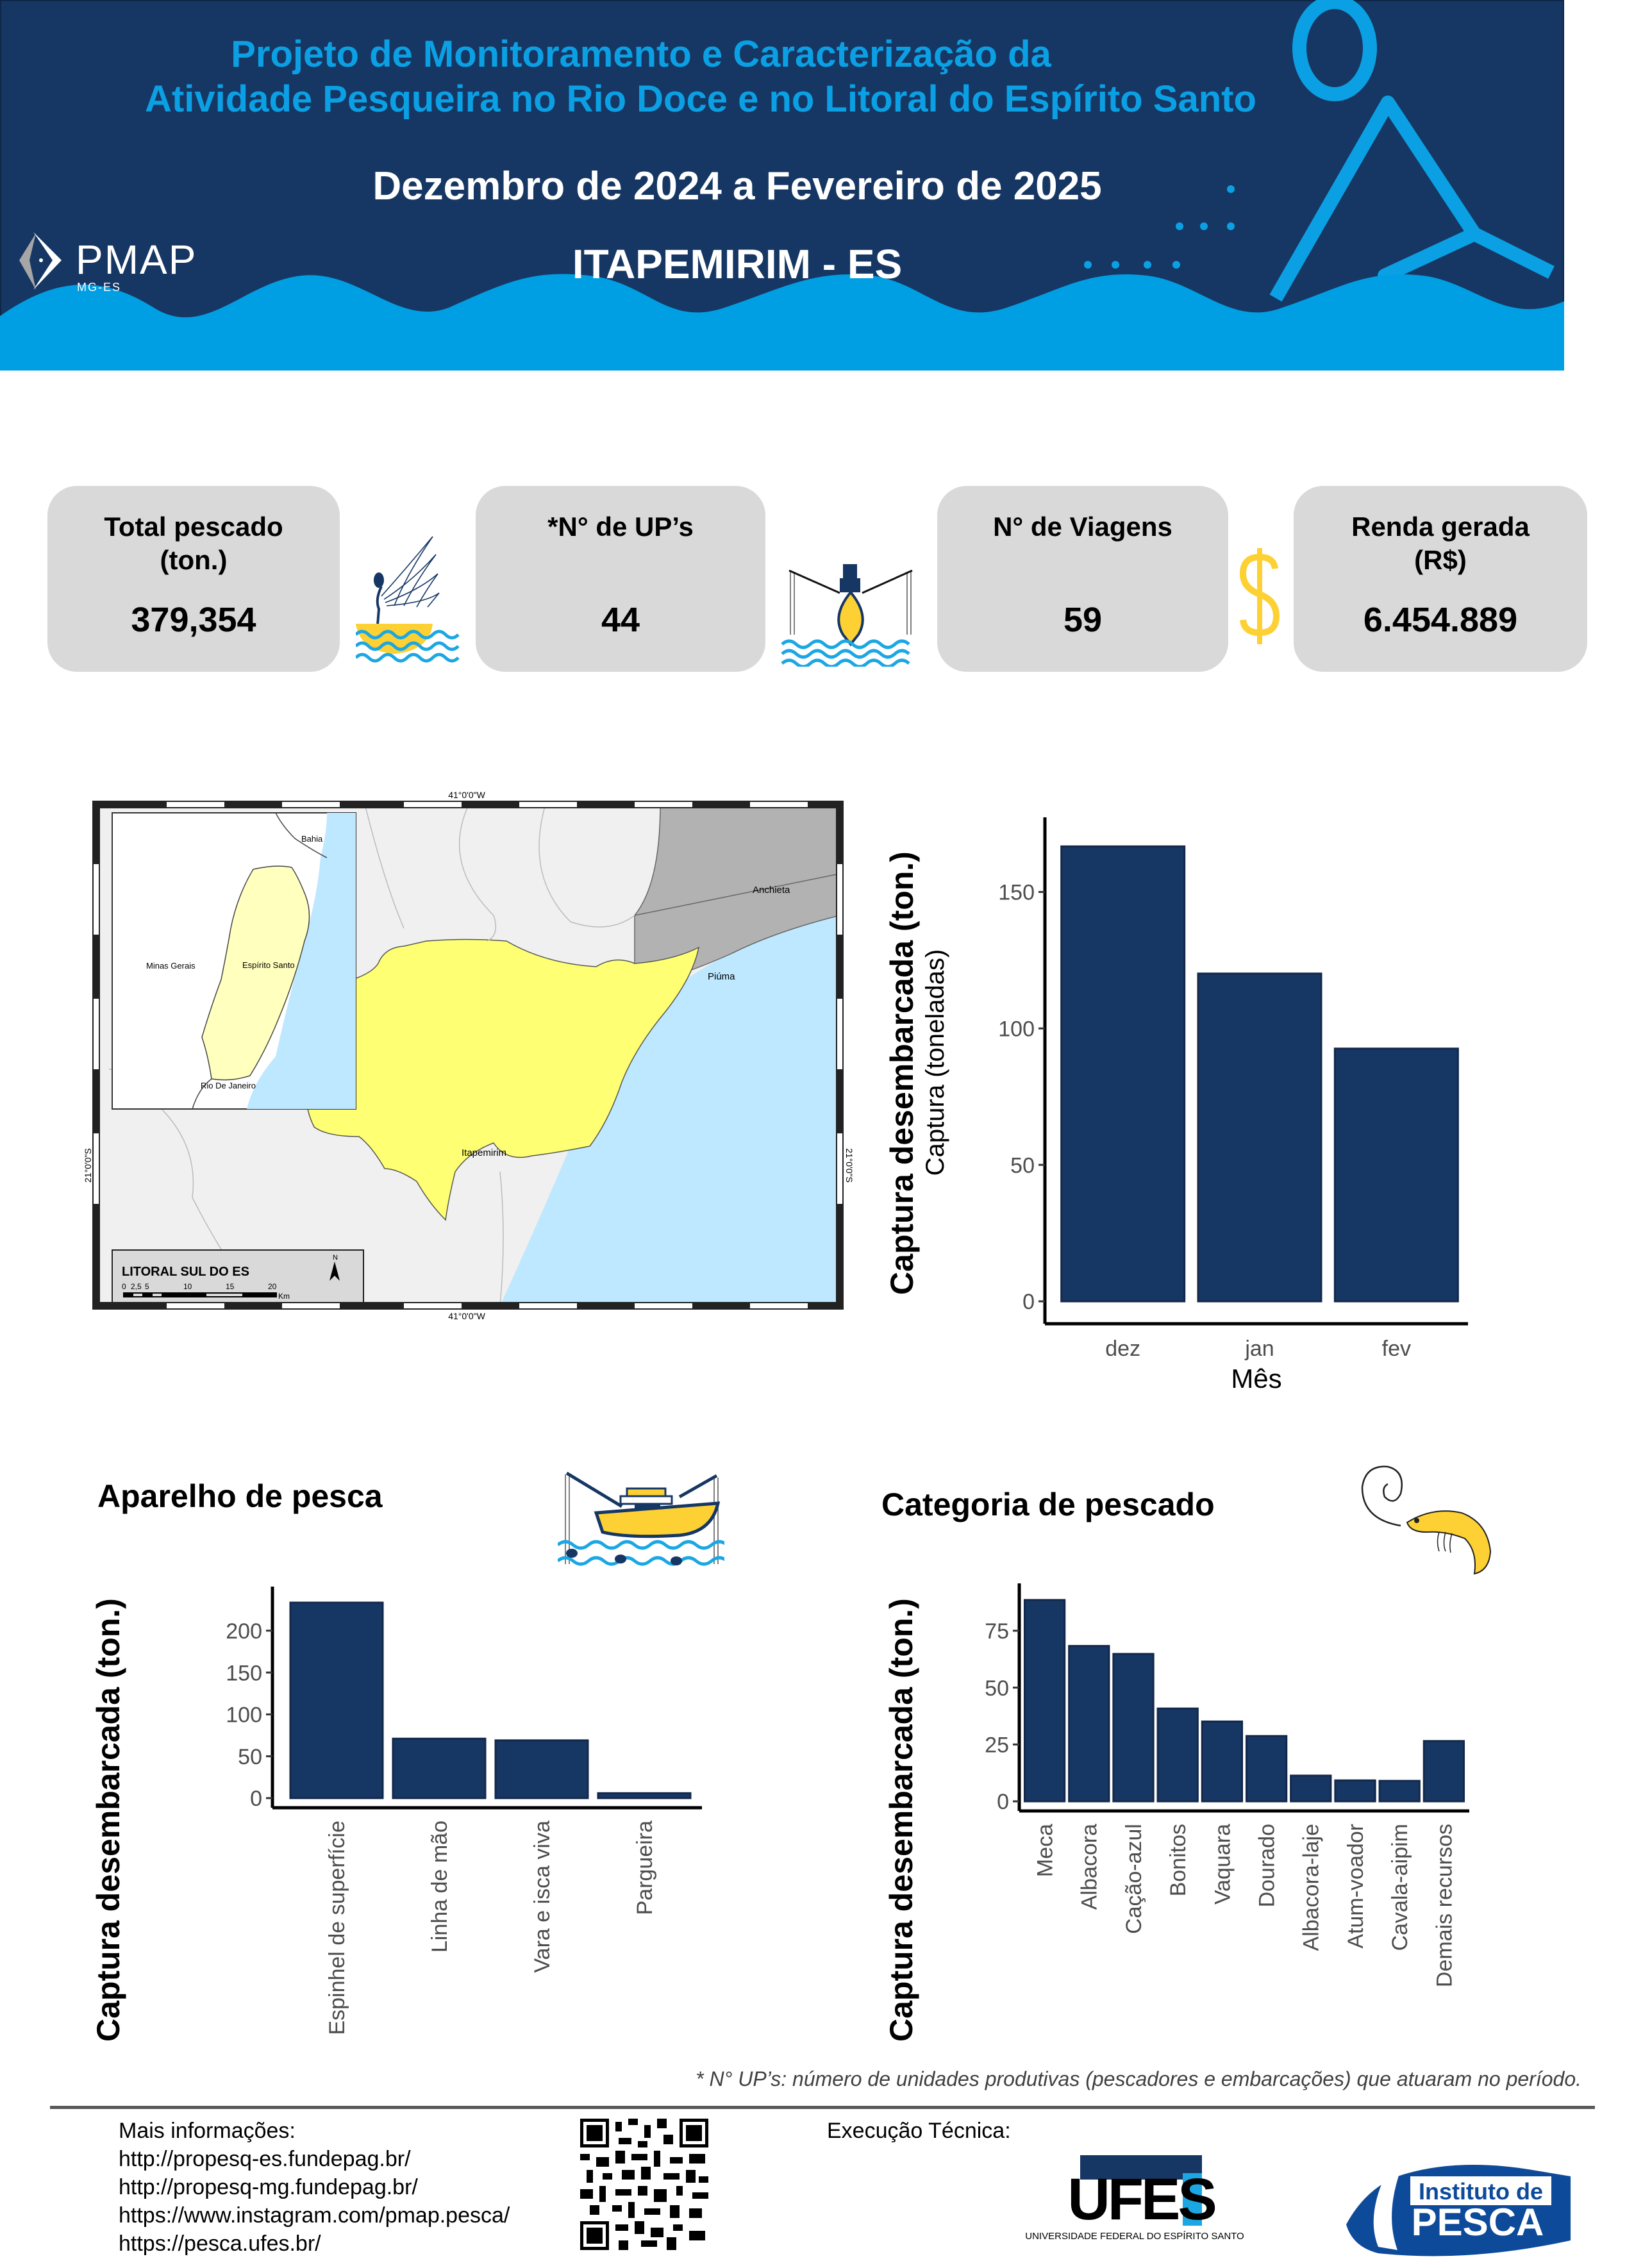  I want to click on more-info-label: Mais informações:, so click(207, 2131).